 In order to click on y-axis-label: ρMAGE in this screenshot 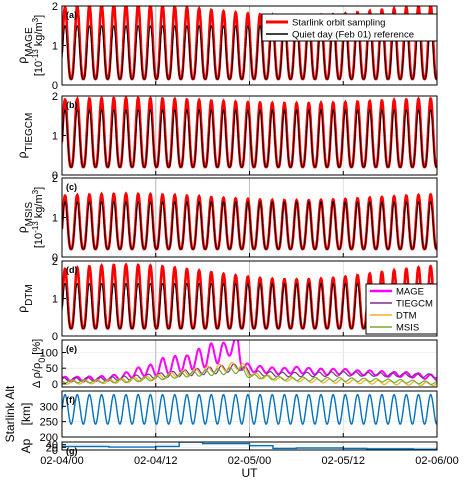, I will do `click(25, 45)`.